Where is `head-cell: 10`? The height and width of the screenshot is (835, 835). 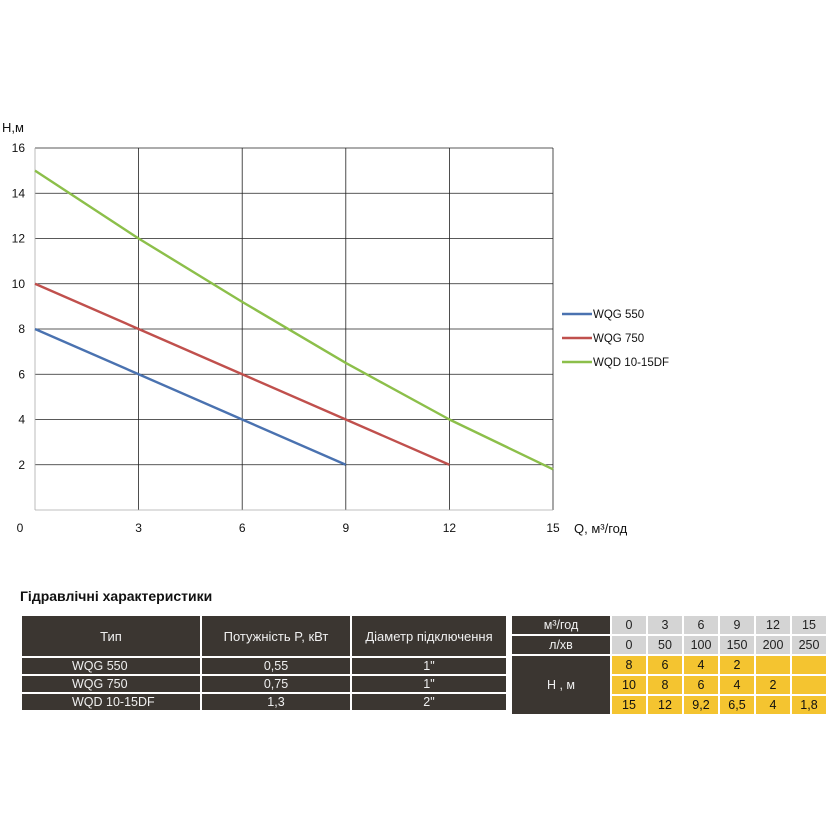
head-cell: 10 is located at coordinates (629, 685).